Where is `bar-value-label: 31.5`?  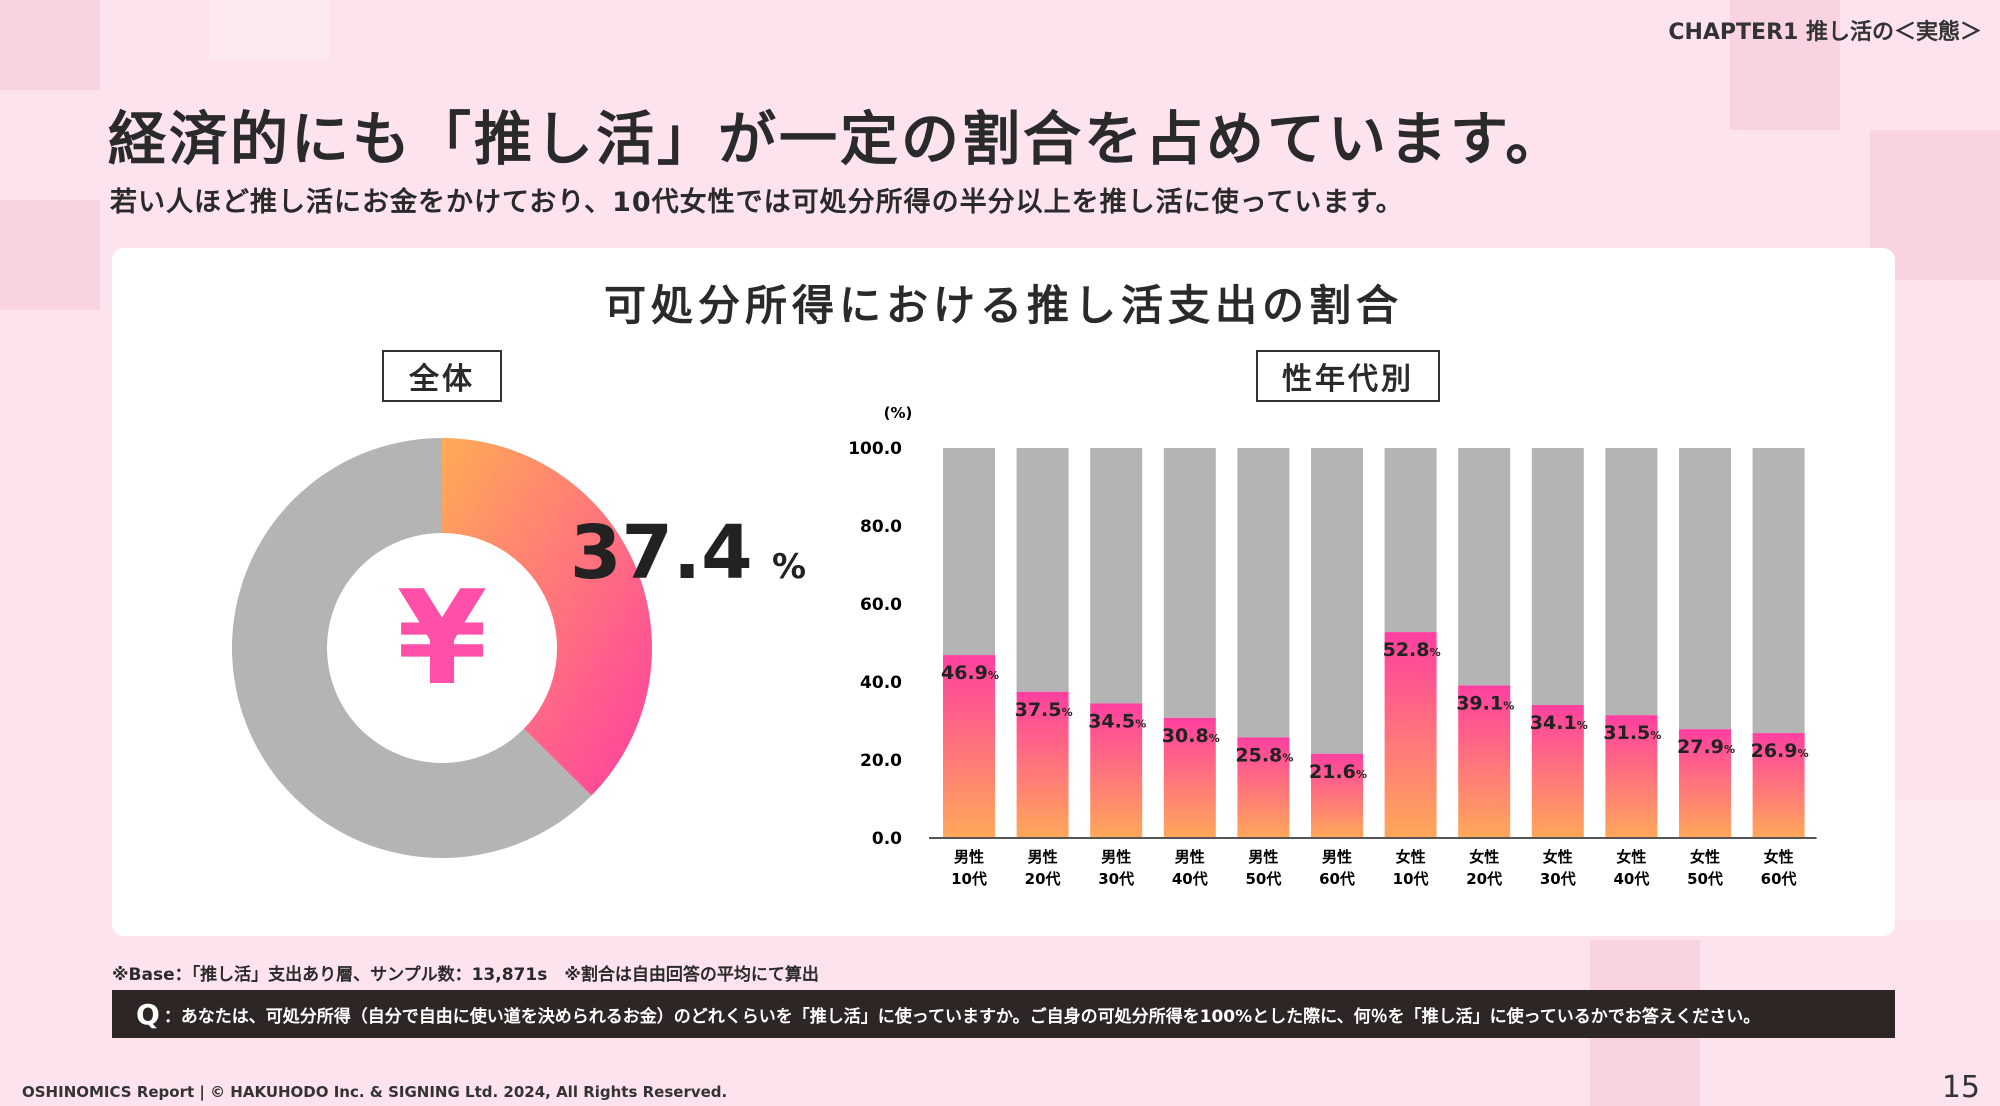
bar-value-label: 31.5 is located at coordinates (1626, 733).